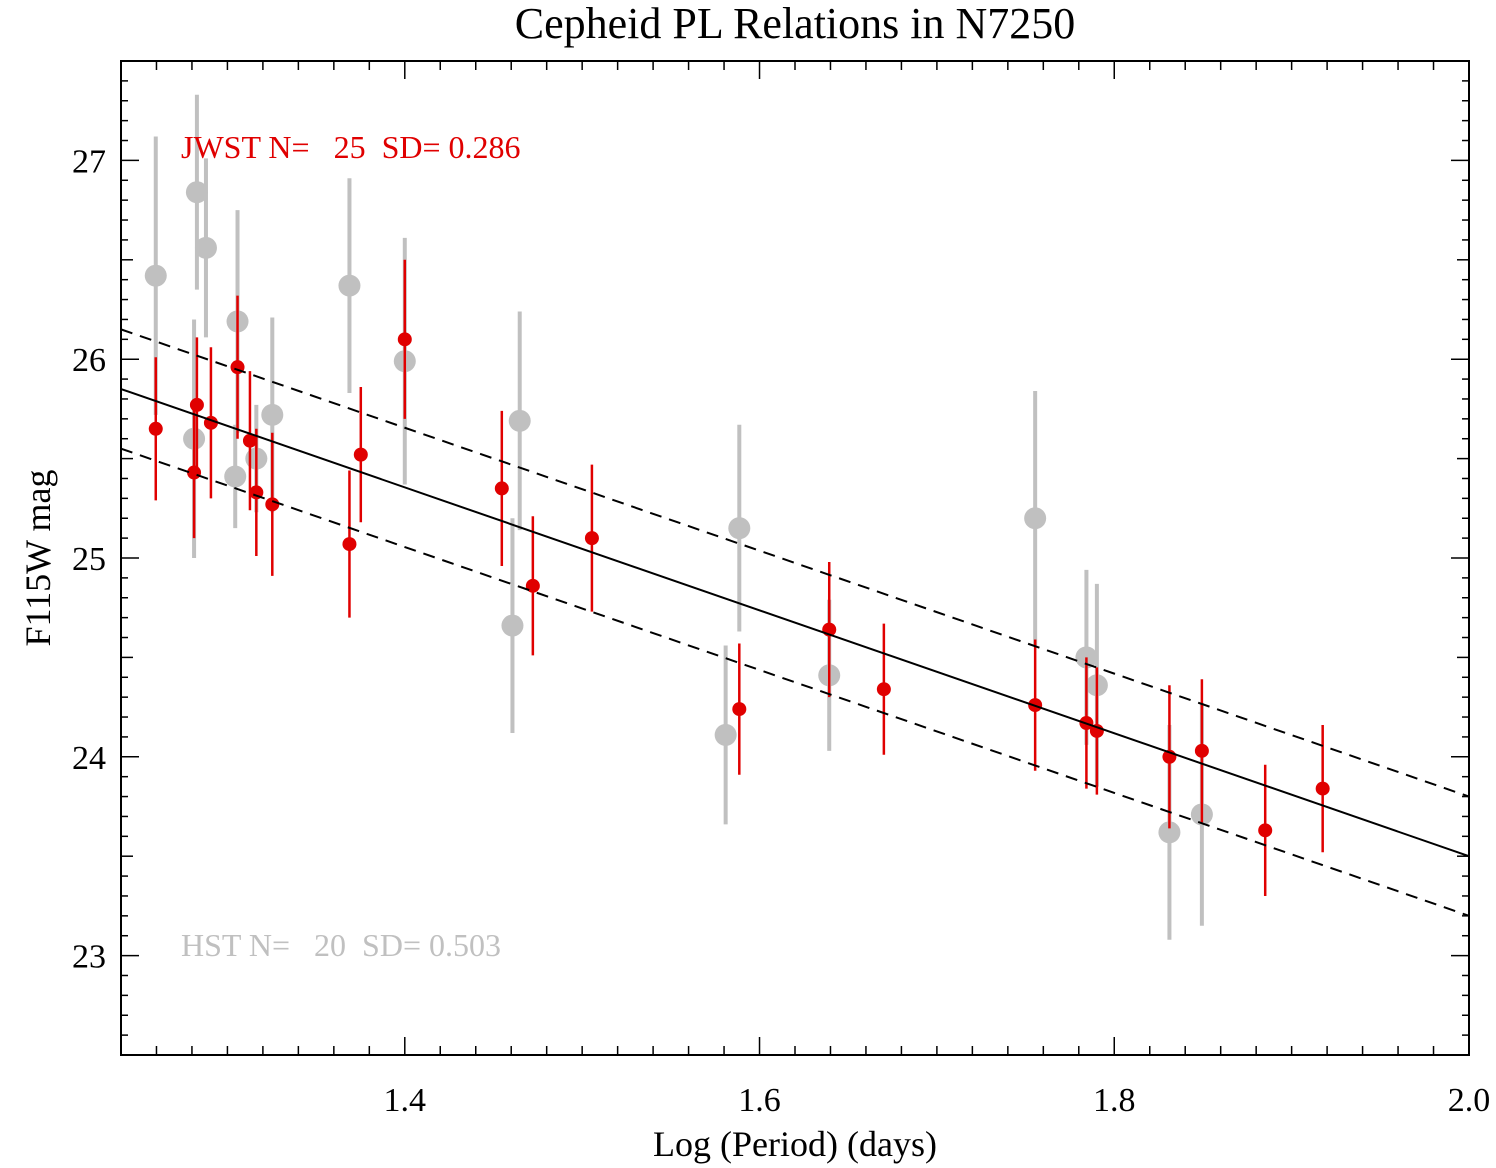  What do you see at coordinates (795, 24) in the screenshot?
I see `chart-title: Cepheid PL Relations in N7250` at bounding box center [795, 24].